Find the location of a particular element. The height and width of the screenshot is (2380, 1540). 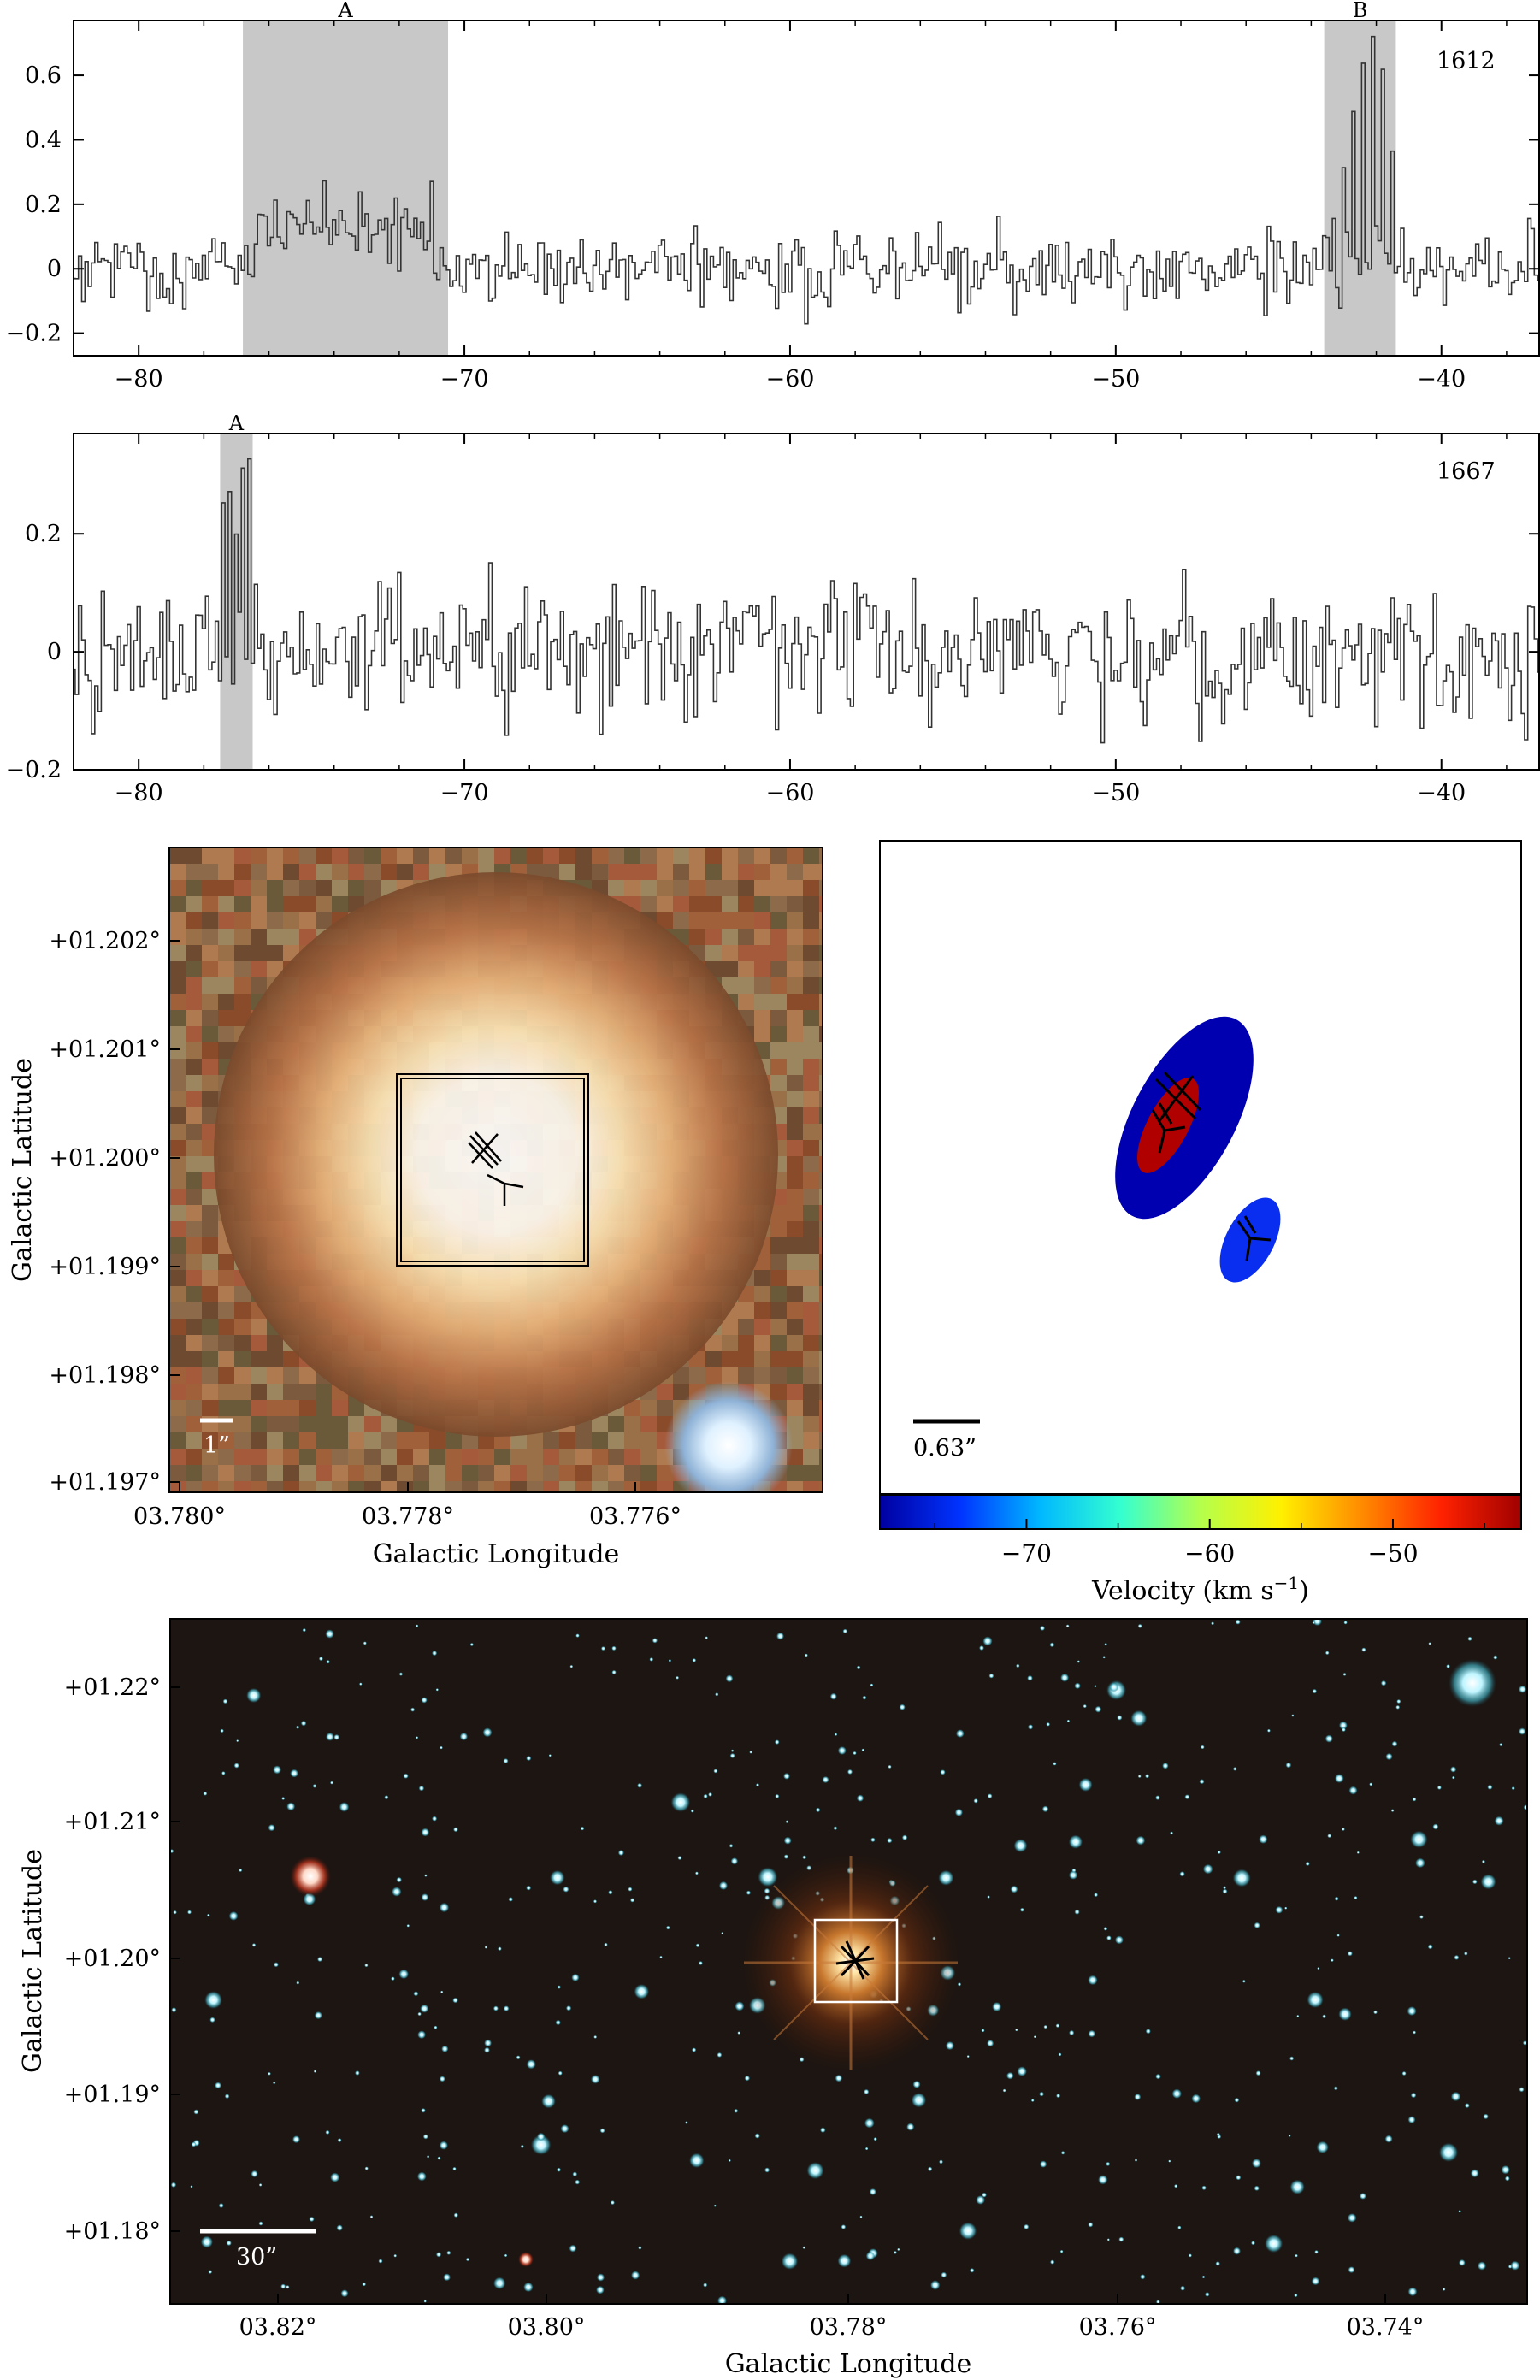

zoom-bright-star is located at coordinates (729, 1437).